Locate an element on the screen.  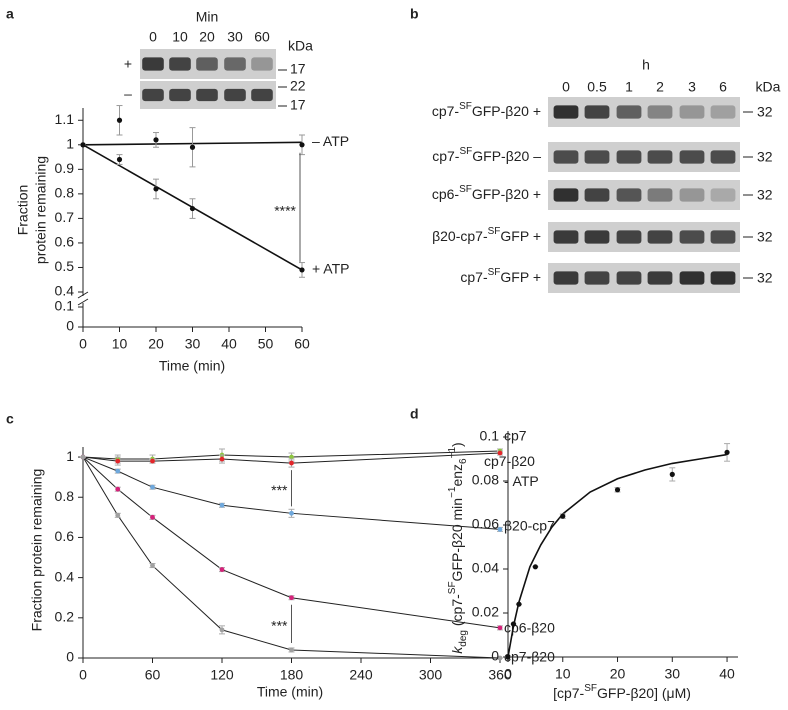
x-axis-label: Time (min) is located at coordinates (290, 692).